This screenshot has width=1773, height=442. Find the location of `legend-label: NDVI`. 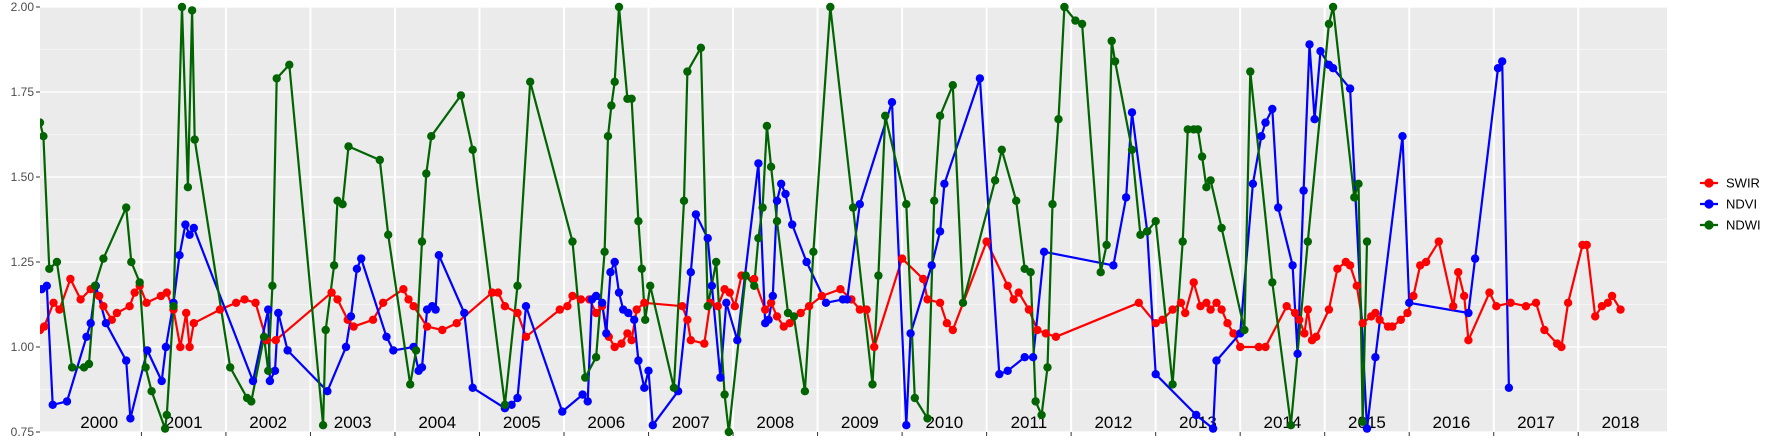

legend-label: NDVI is located at coordinates (1741, 204).